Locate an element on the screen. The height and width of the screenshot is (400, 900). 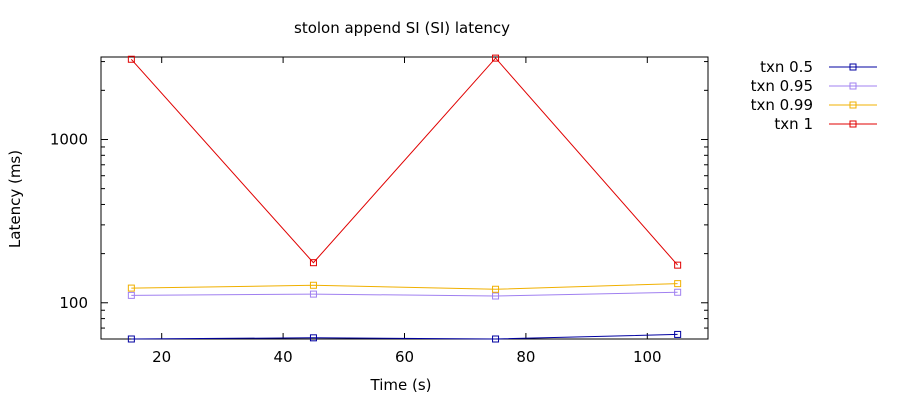
x-axis-label: Time (s) is located at coordinates (401, 385).